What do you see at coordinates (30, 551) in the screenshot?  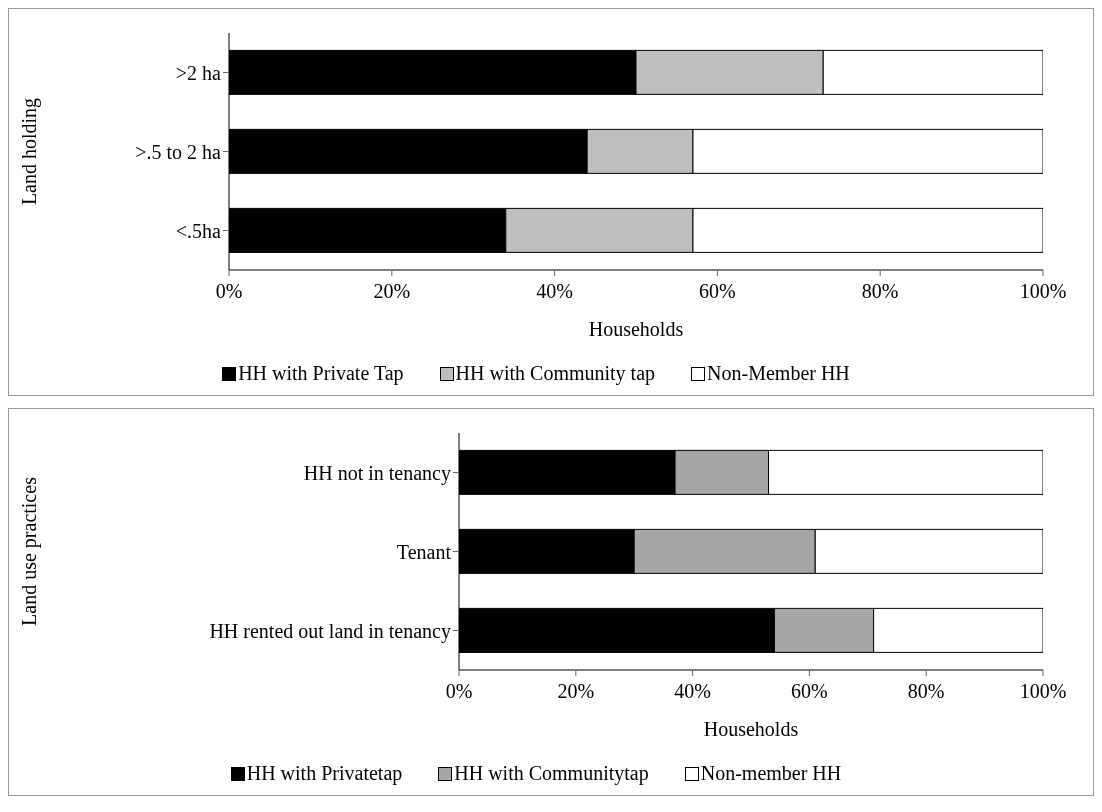 I see `y-axis-title: Land use practices` at bounding box center [30, 551].